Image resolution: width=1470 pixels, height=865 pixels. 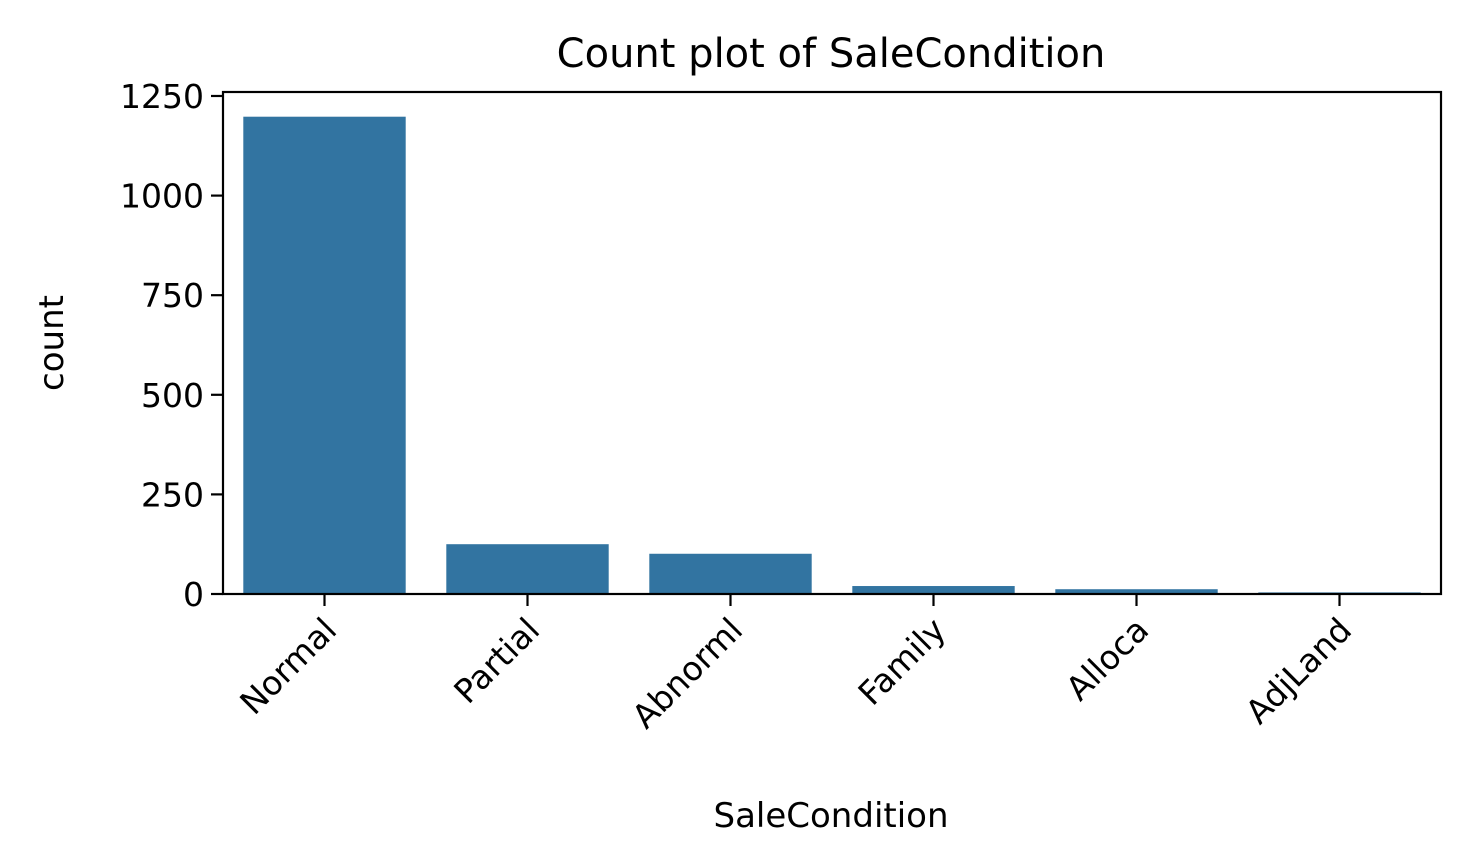 I want to click on x-axis: Normal Partial Abnorml Family Alloca AdjLand, so click(x=795, y=665).